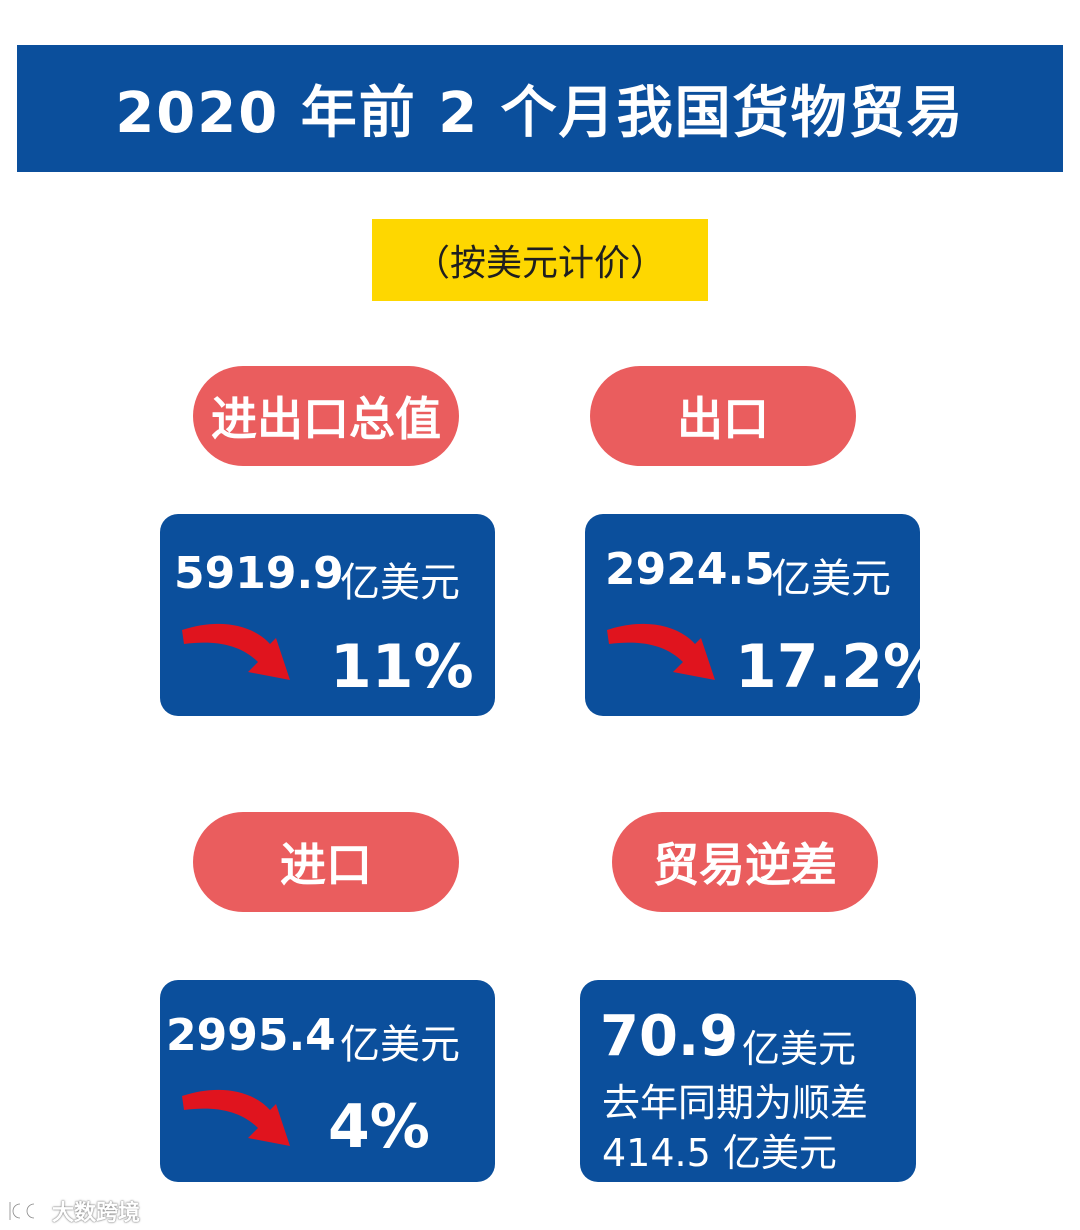  What do you see at coordinates (839, 667) in the screenshot?
I see `export-change: 17.2%` at bounding box center [839, 667].